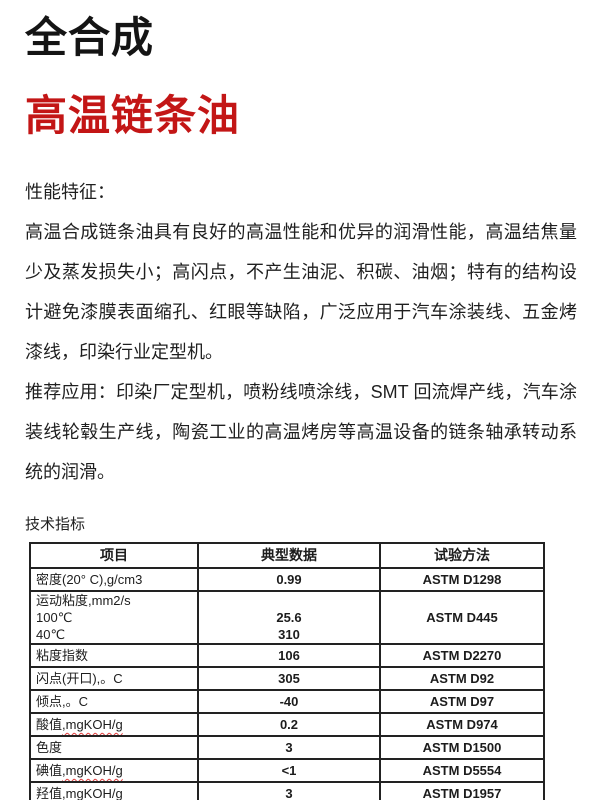 This screenshot has width=600, height=800. Describe the element at coordinates (133, 115) in the screenshot. I see `product-title-line2: 高温链条油` at that location.